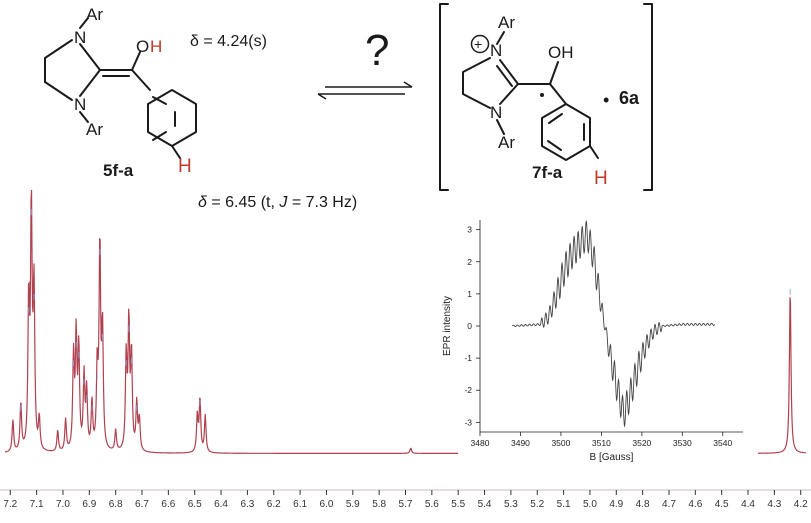 This screenshot has width=811, height=523. Describe the element at coordinates (537, 504) in the screenshot. I see `nmr-tick-label: 5.2` at that location.